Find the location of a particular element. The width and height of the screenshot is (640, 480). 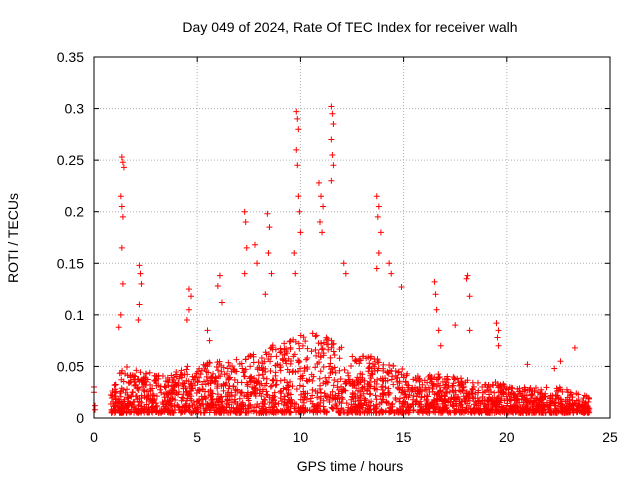

x-tick-label: 15 is located at coordinates (404, 437).